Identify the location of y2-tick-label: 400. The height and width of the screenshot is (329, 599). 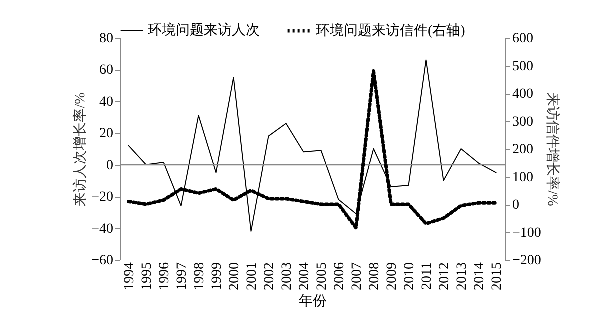
(523, 94).